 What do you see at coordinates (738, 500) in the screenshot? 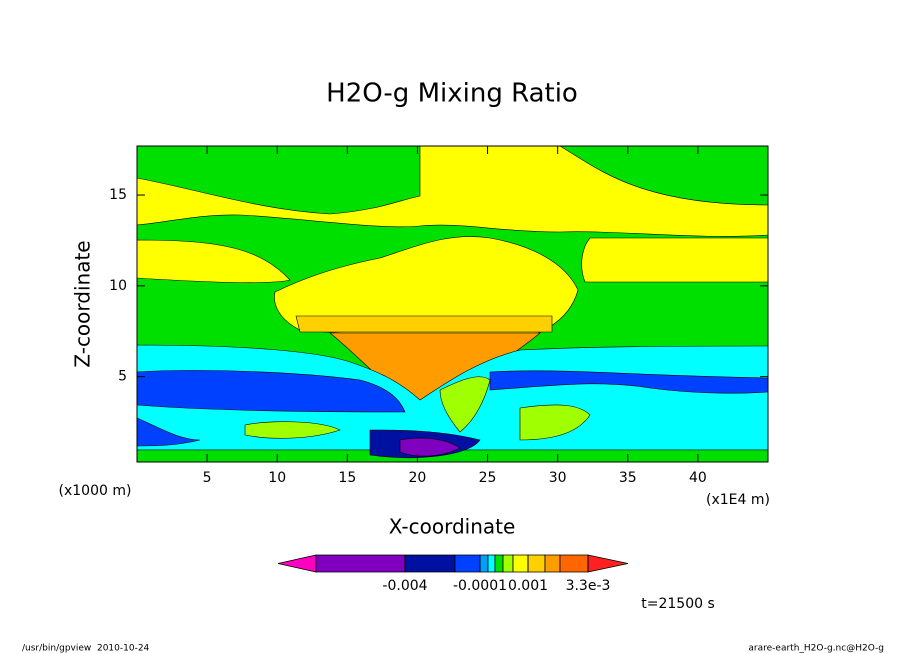
I see `x-unit: (x1E4 m)` at bounding box center [738, 500].